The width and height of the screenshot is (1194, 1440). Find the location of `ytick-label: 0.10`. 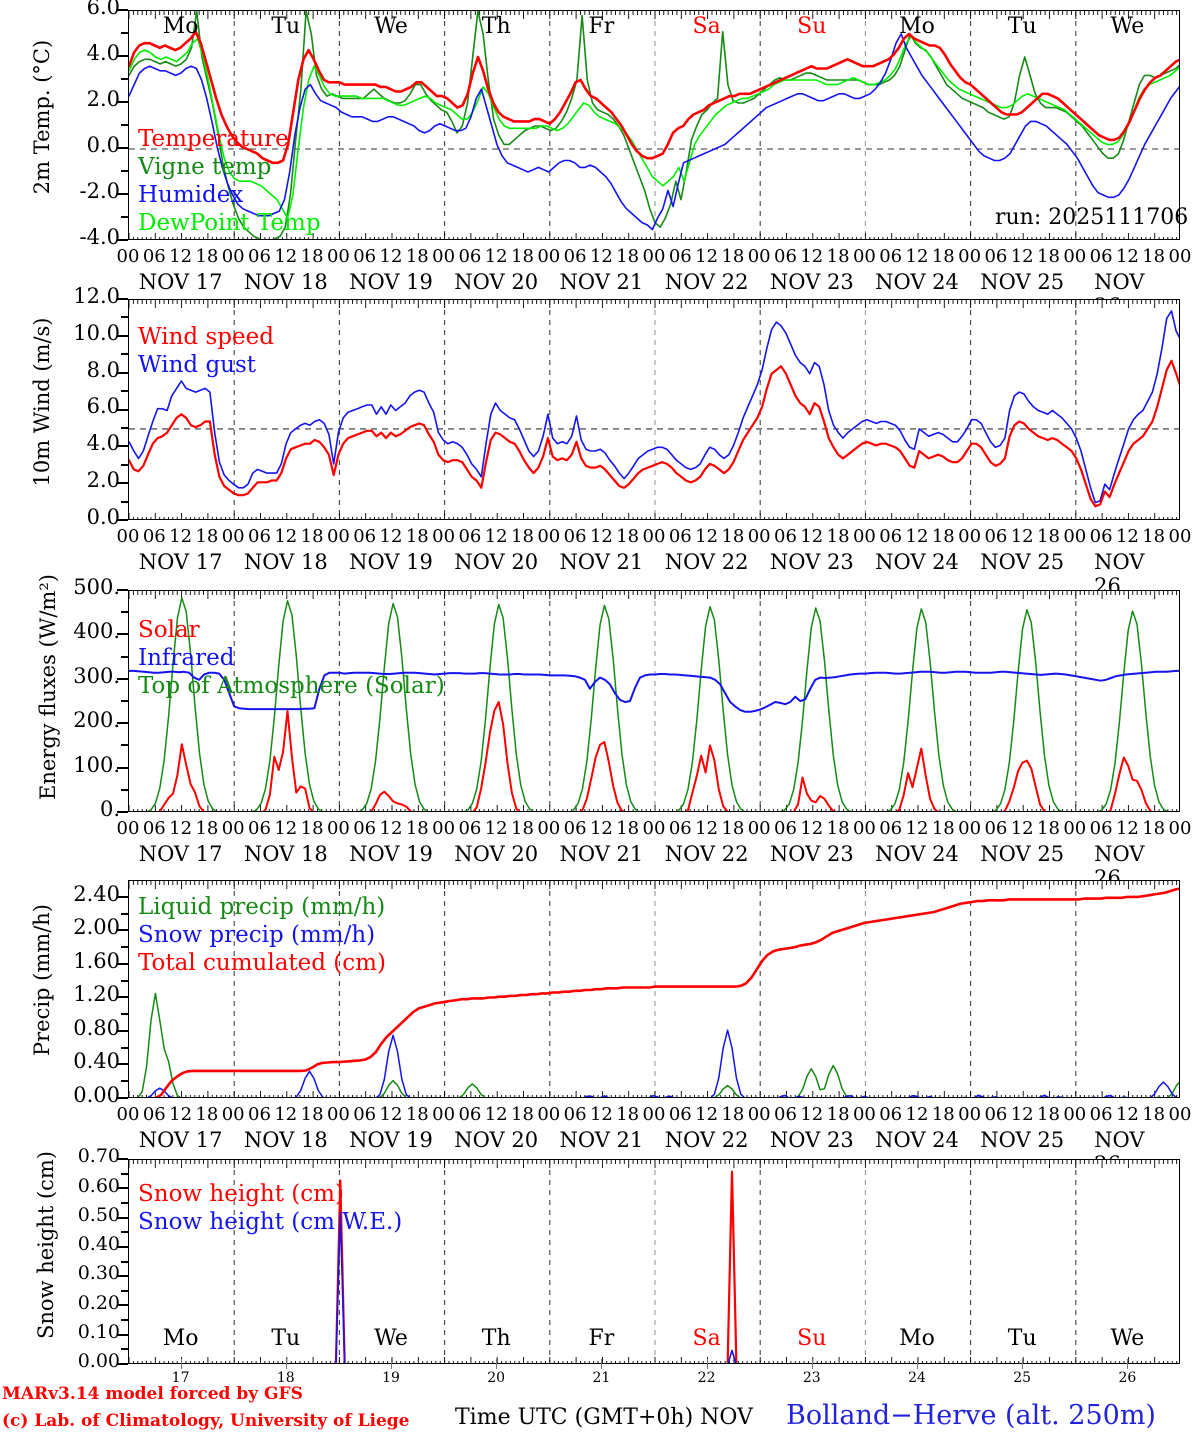

ytick-label: 0.10 is located at coordinates (98, 1331).